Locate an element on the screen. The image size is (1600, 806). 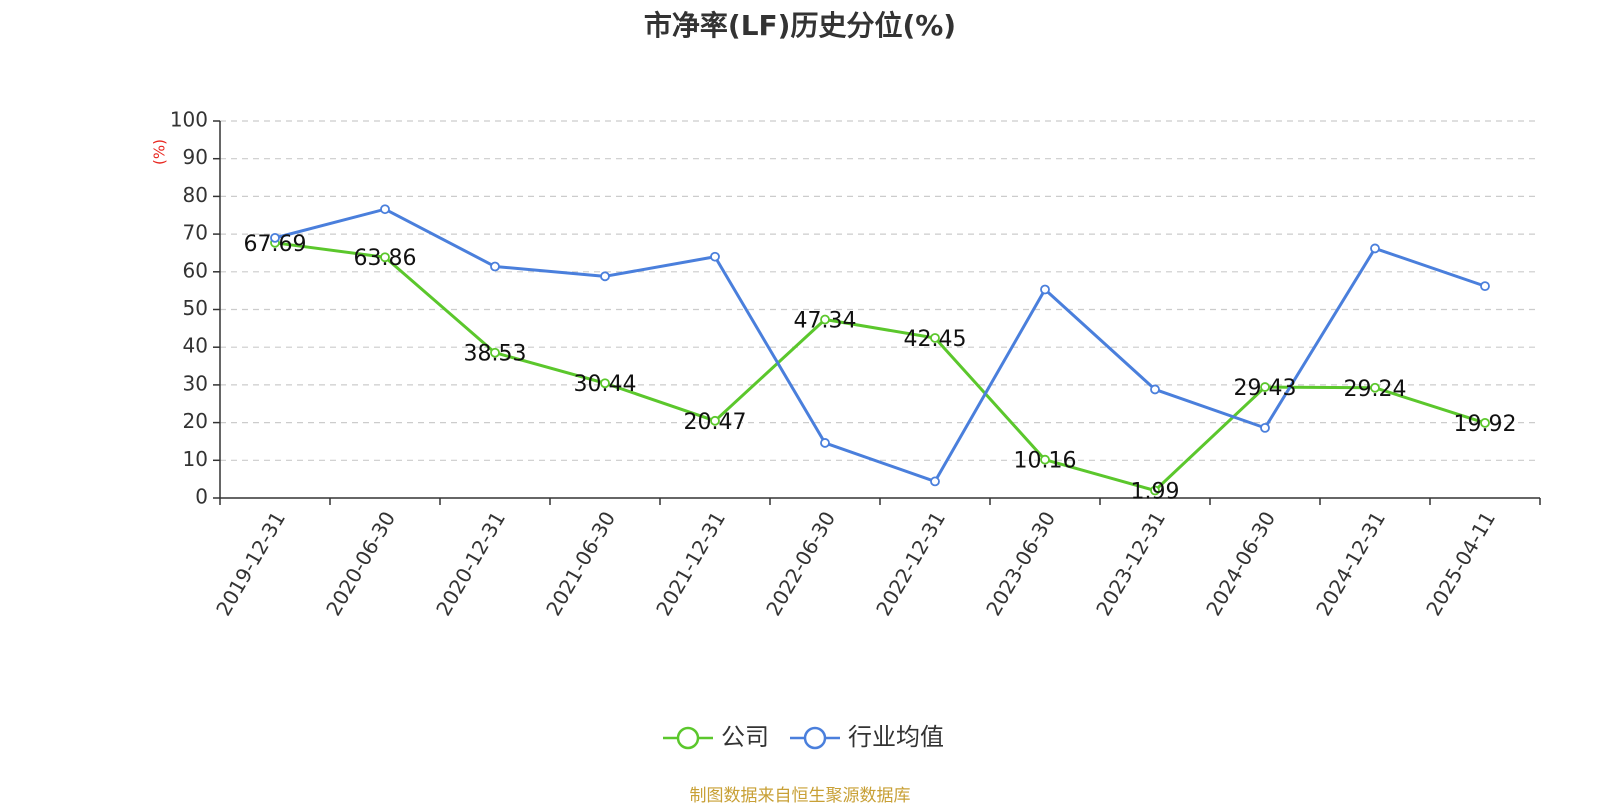
x-tick-label-2: 2020-12-31 is located at coordinates (470, 563).